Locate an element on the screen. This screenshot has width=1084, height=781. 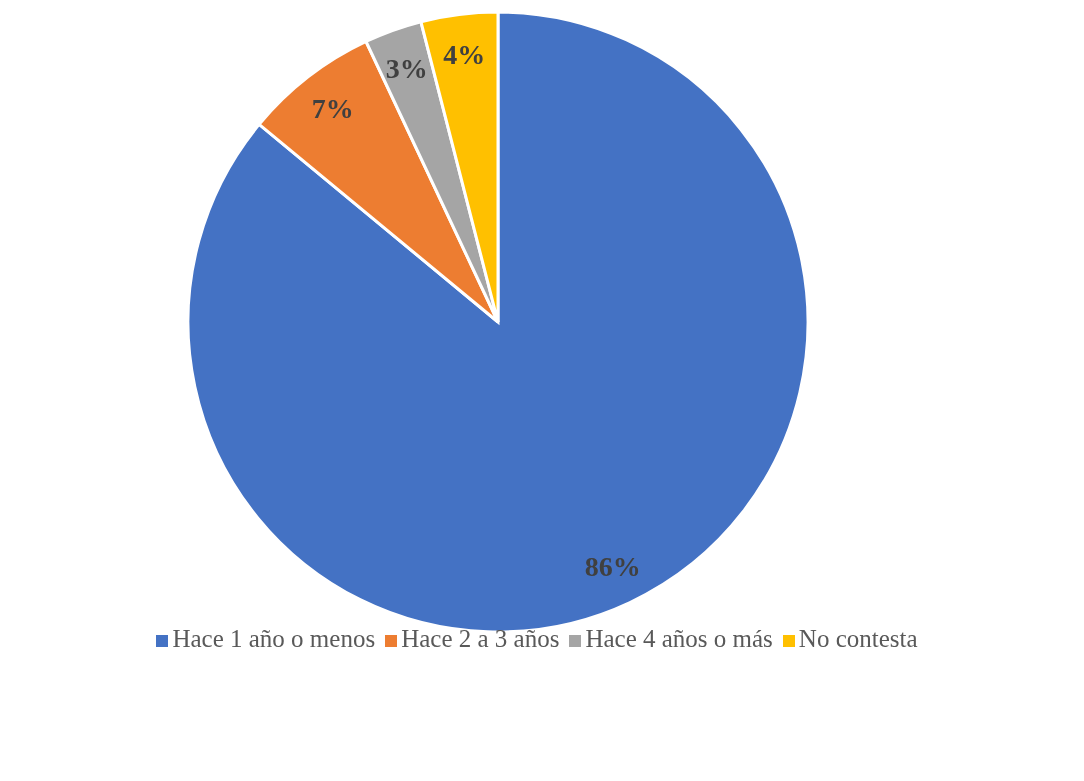
legend-label: Hace 2 a 3 años is located at coordinates (480, 638).